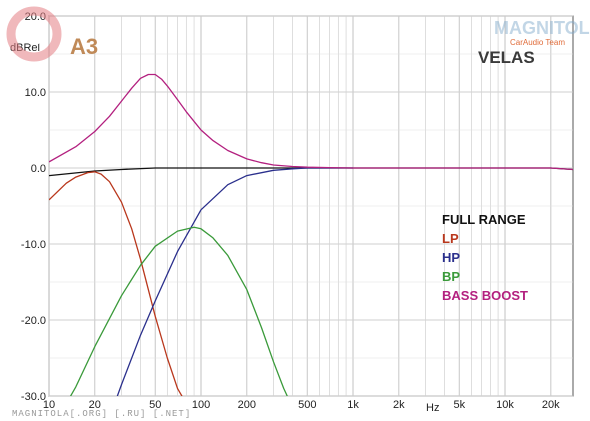 This screenshot has width=590, height=421. I want to click on footer-watermark: MAGNITOLA[.ORG] [.RU] [.NET], so click(101, 414).